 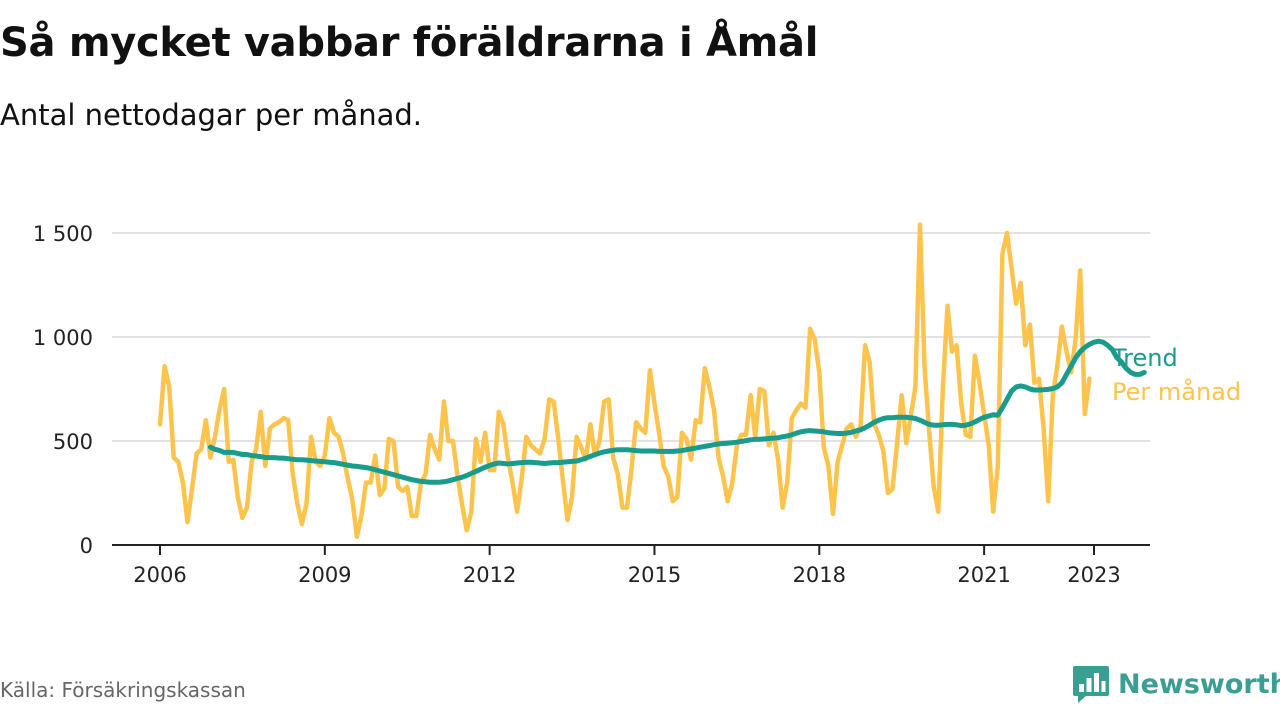 What do you see at coordinates (489, 575) in the screenshot?
I see `x-tick-label: 2012` at bounding box center [489, 575].